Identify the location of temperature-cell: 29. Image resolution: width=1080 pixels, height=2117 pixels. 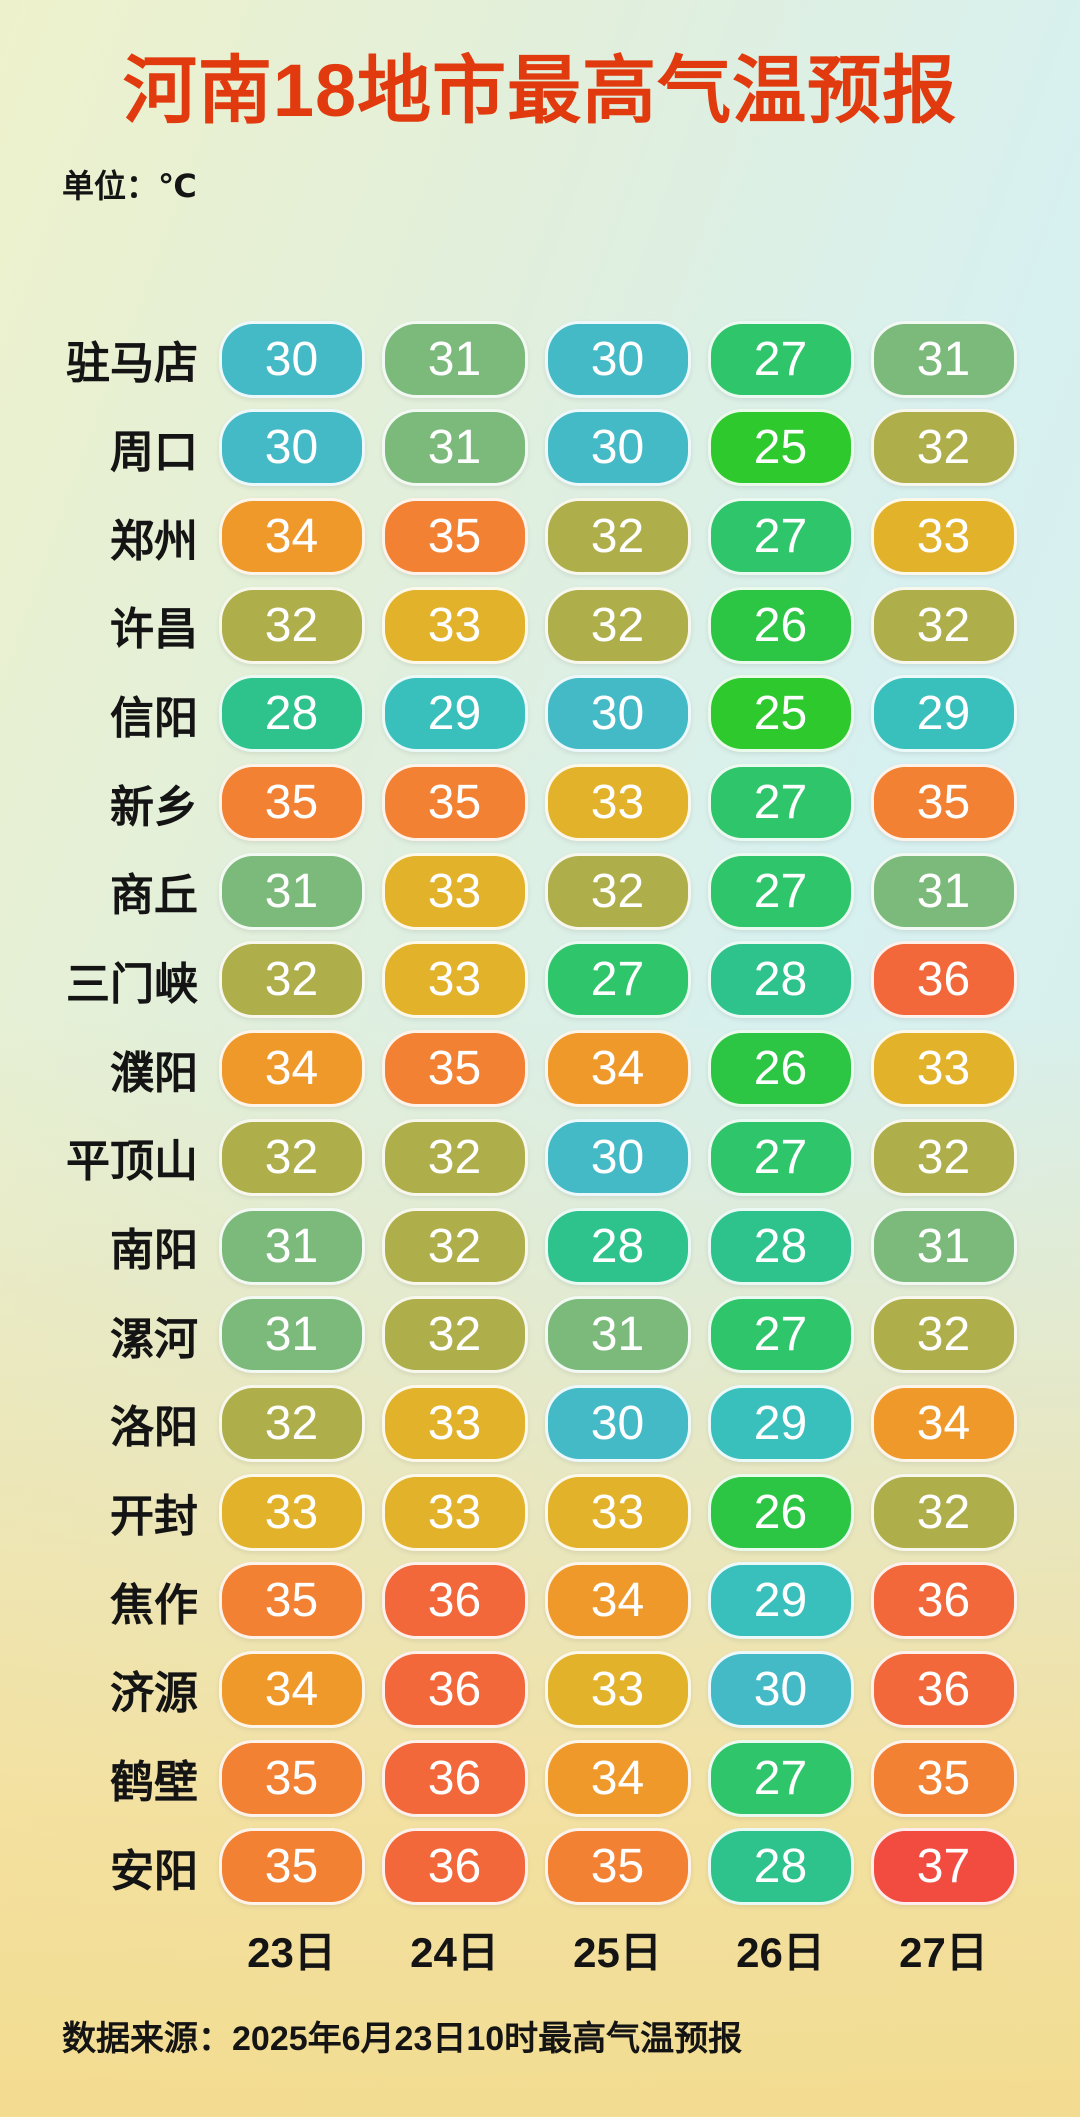
(943, 714).